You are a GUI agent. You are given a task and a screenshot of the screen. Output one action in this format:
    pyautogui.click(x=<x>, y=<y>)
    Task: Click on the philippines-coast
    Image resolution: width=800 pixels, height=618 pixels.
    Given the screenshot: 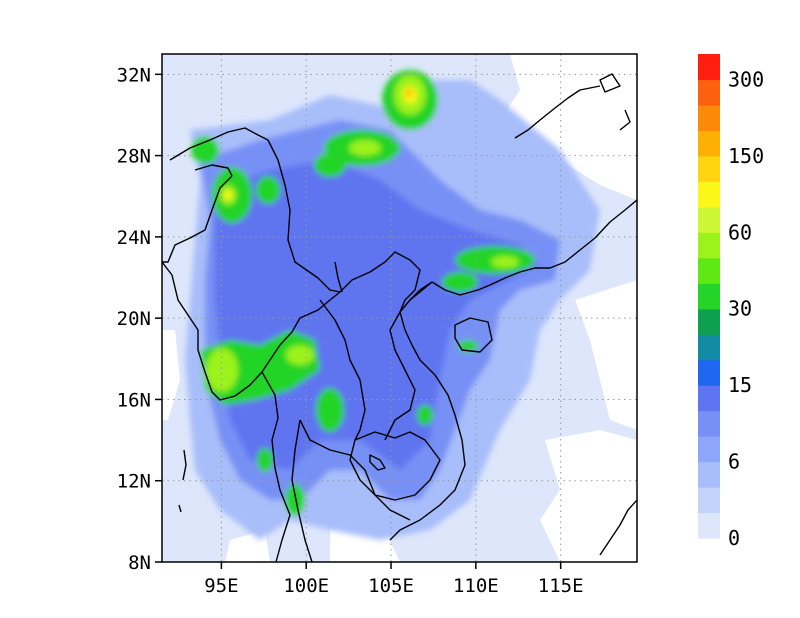 What is the action you would take?
    pyautogui.click(x=618, y=527)
    